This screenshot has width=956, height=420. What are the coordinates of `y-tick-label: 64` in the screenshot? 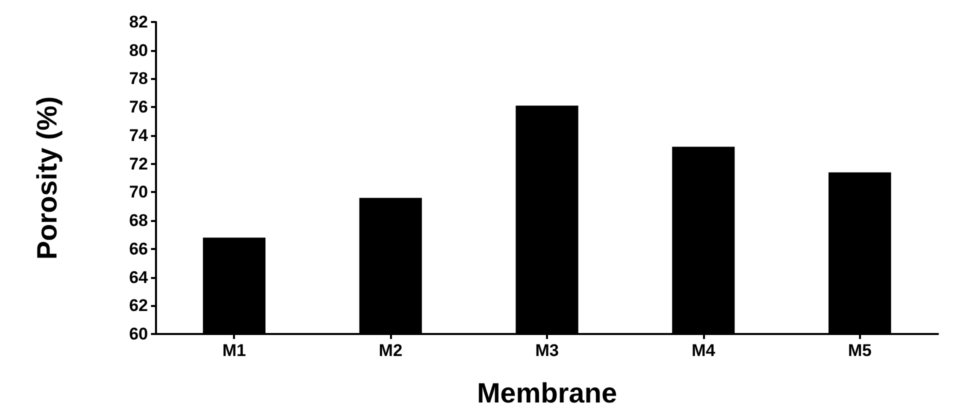 It's located at (139, 277).